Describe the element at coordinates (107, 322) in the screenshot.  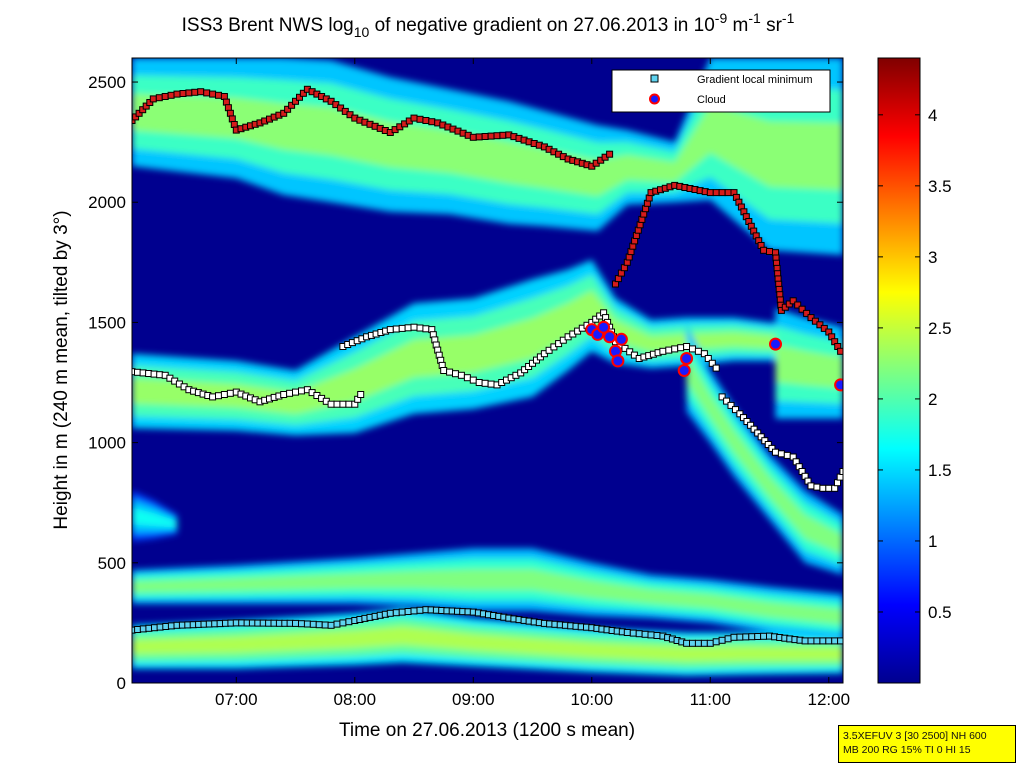
I see `y-tick-label: 1500` at that location.